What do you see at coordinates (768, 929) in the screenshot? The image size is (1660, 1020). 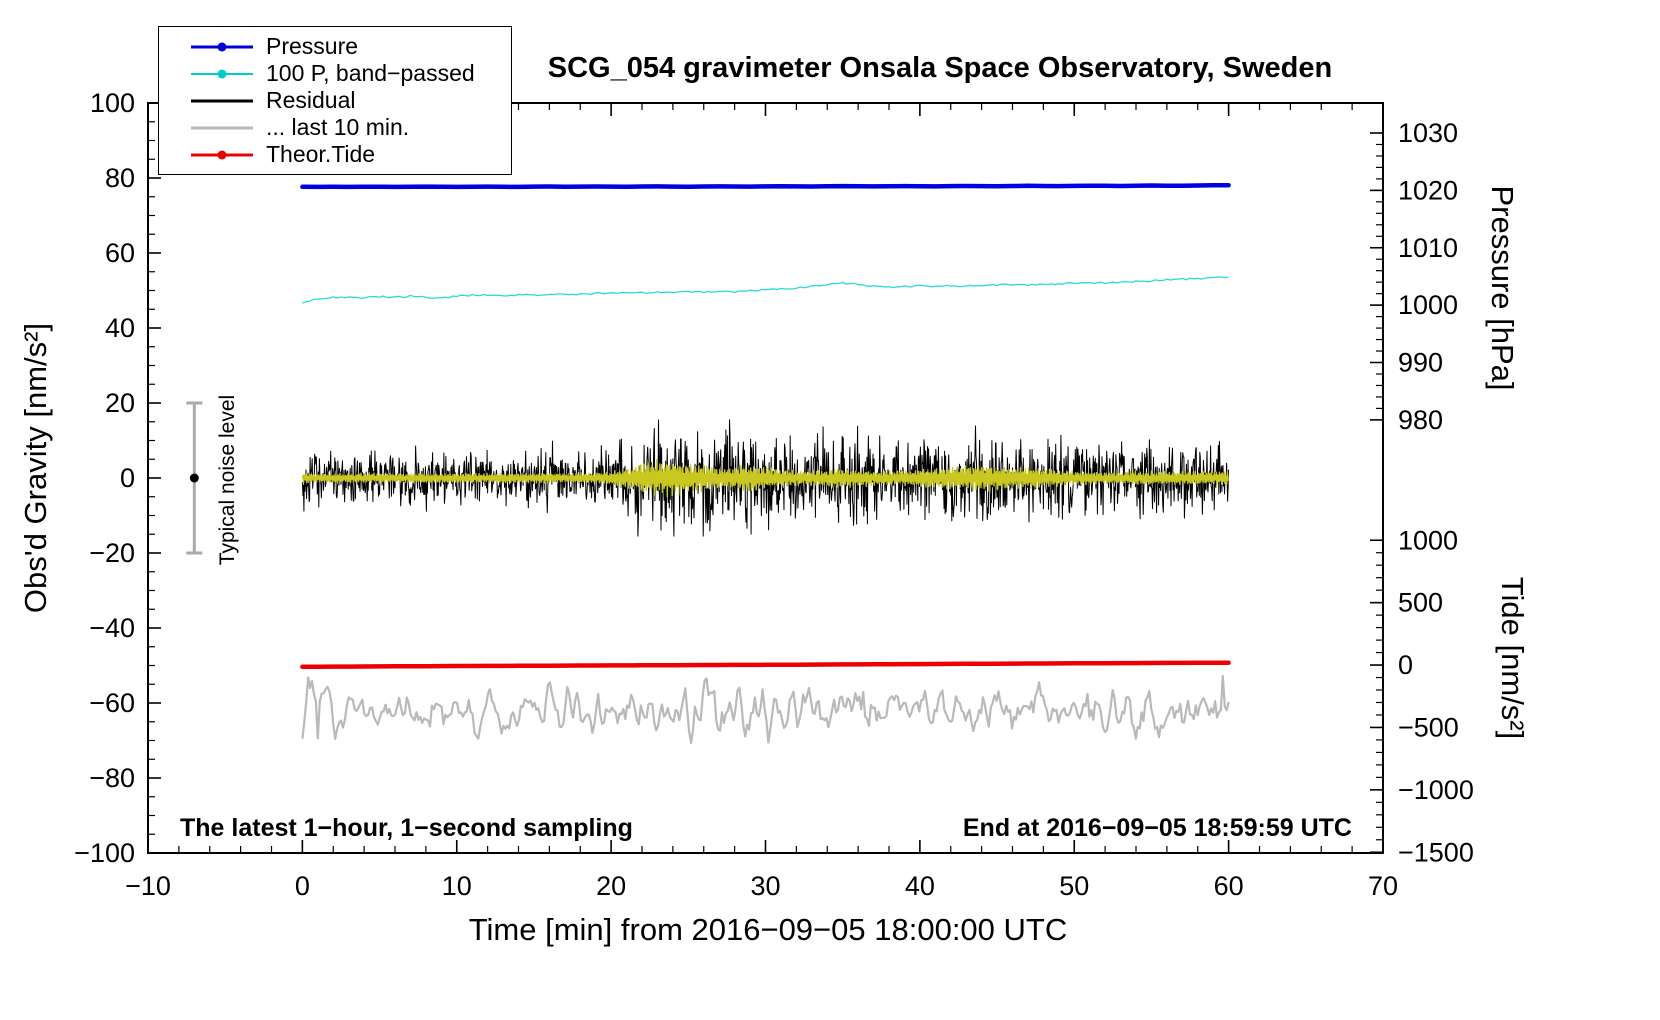 I see `x-axis-label: Time [min] from 2016−09−05 18:00:00 UTC` at bounding box center [768, 929].